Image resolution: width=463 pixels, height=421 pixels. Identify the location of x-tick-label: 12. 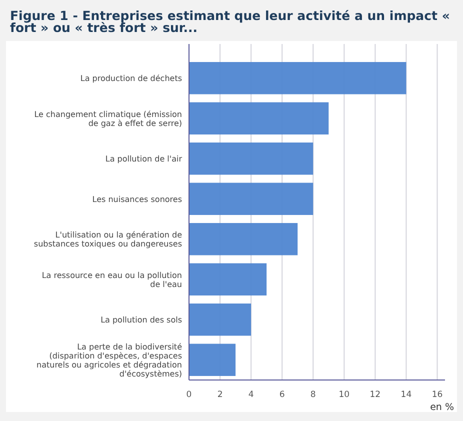
(375, 395).